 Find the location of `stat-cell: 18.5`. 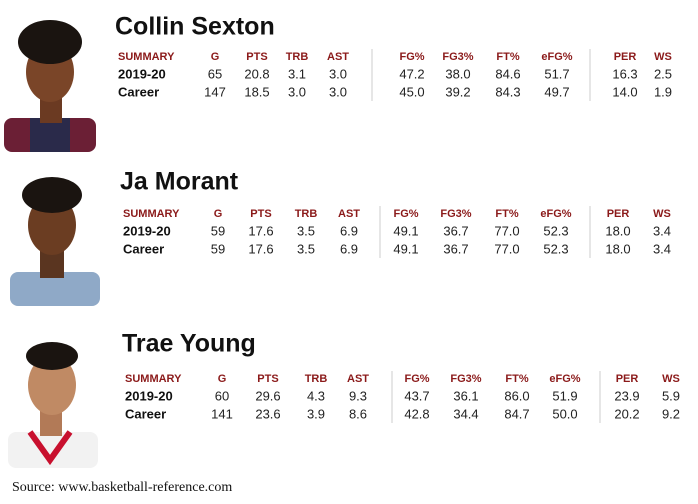

stat-cell: 18.5 is located at coordinates (256, 91).